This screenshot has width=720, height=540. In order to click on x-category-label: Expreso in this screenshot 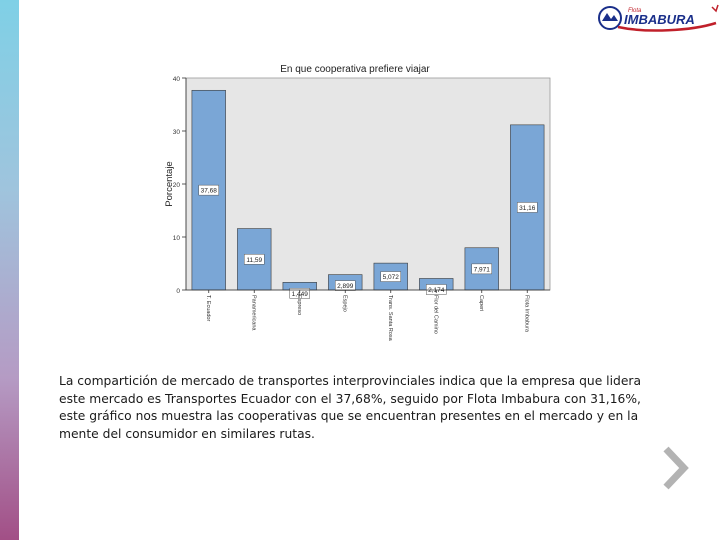, I will do `click(299, 305)`.